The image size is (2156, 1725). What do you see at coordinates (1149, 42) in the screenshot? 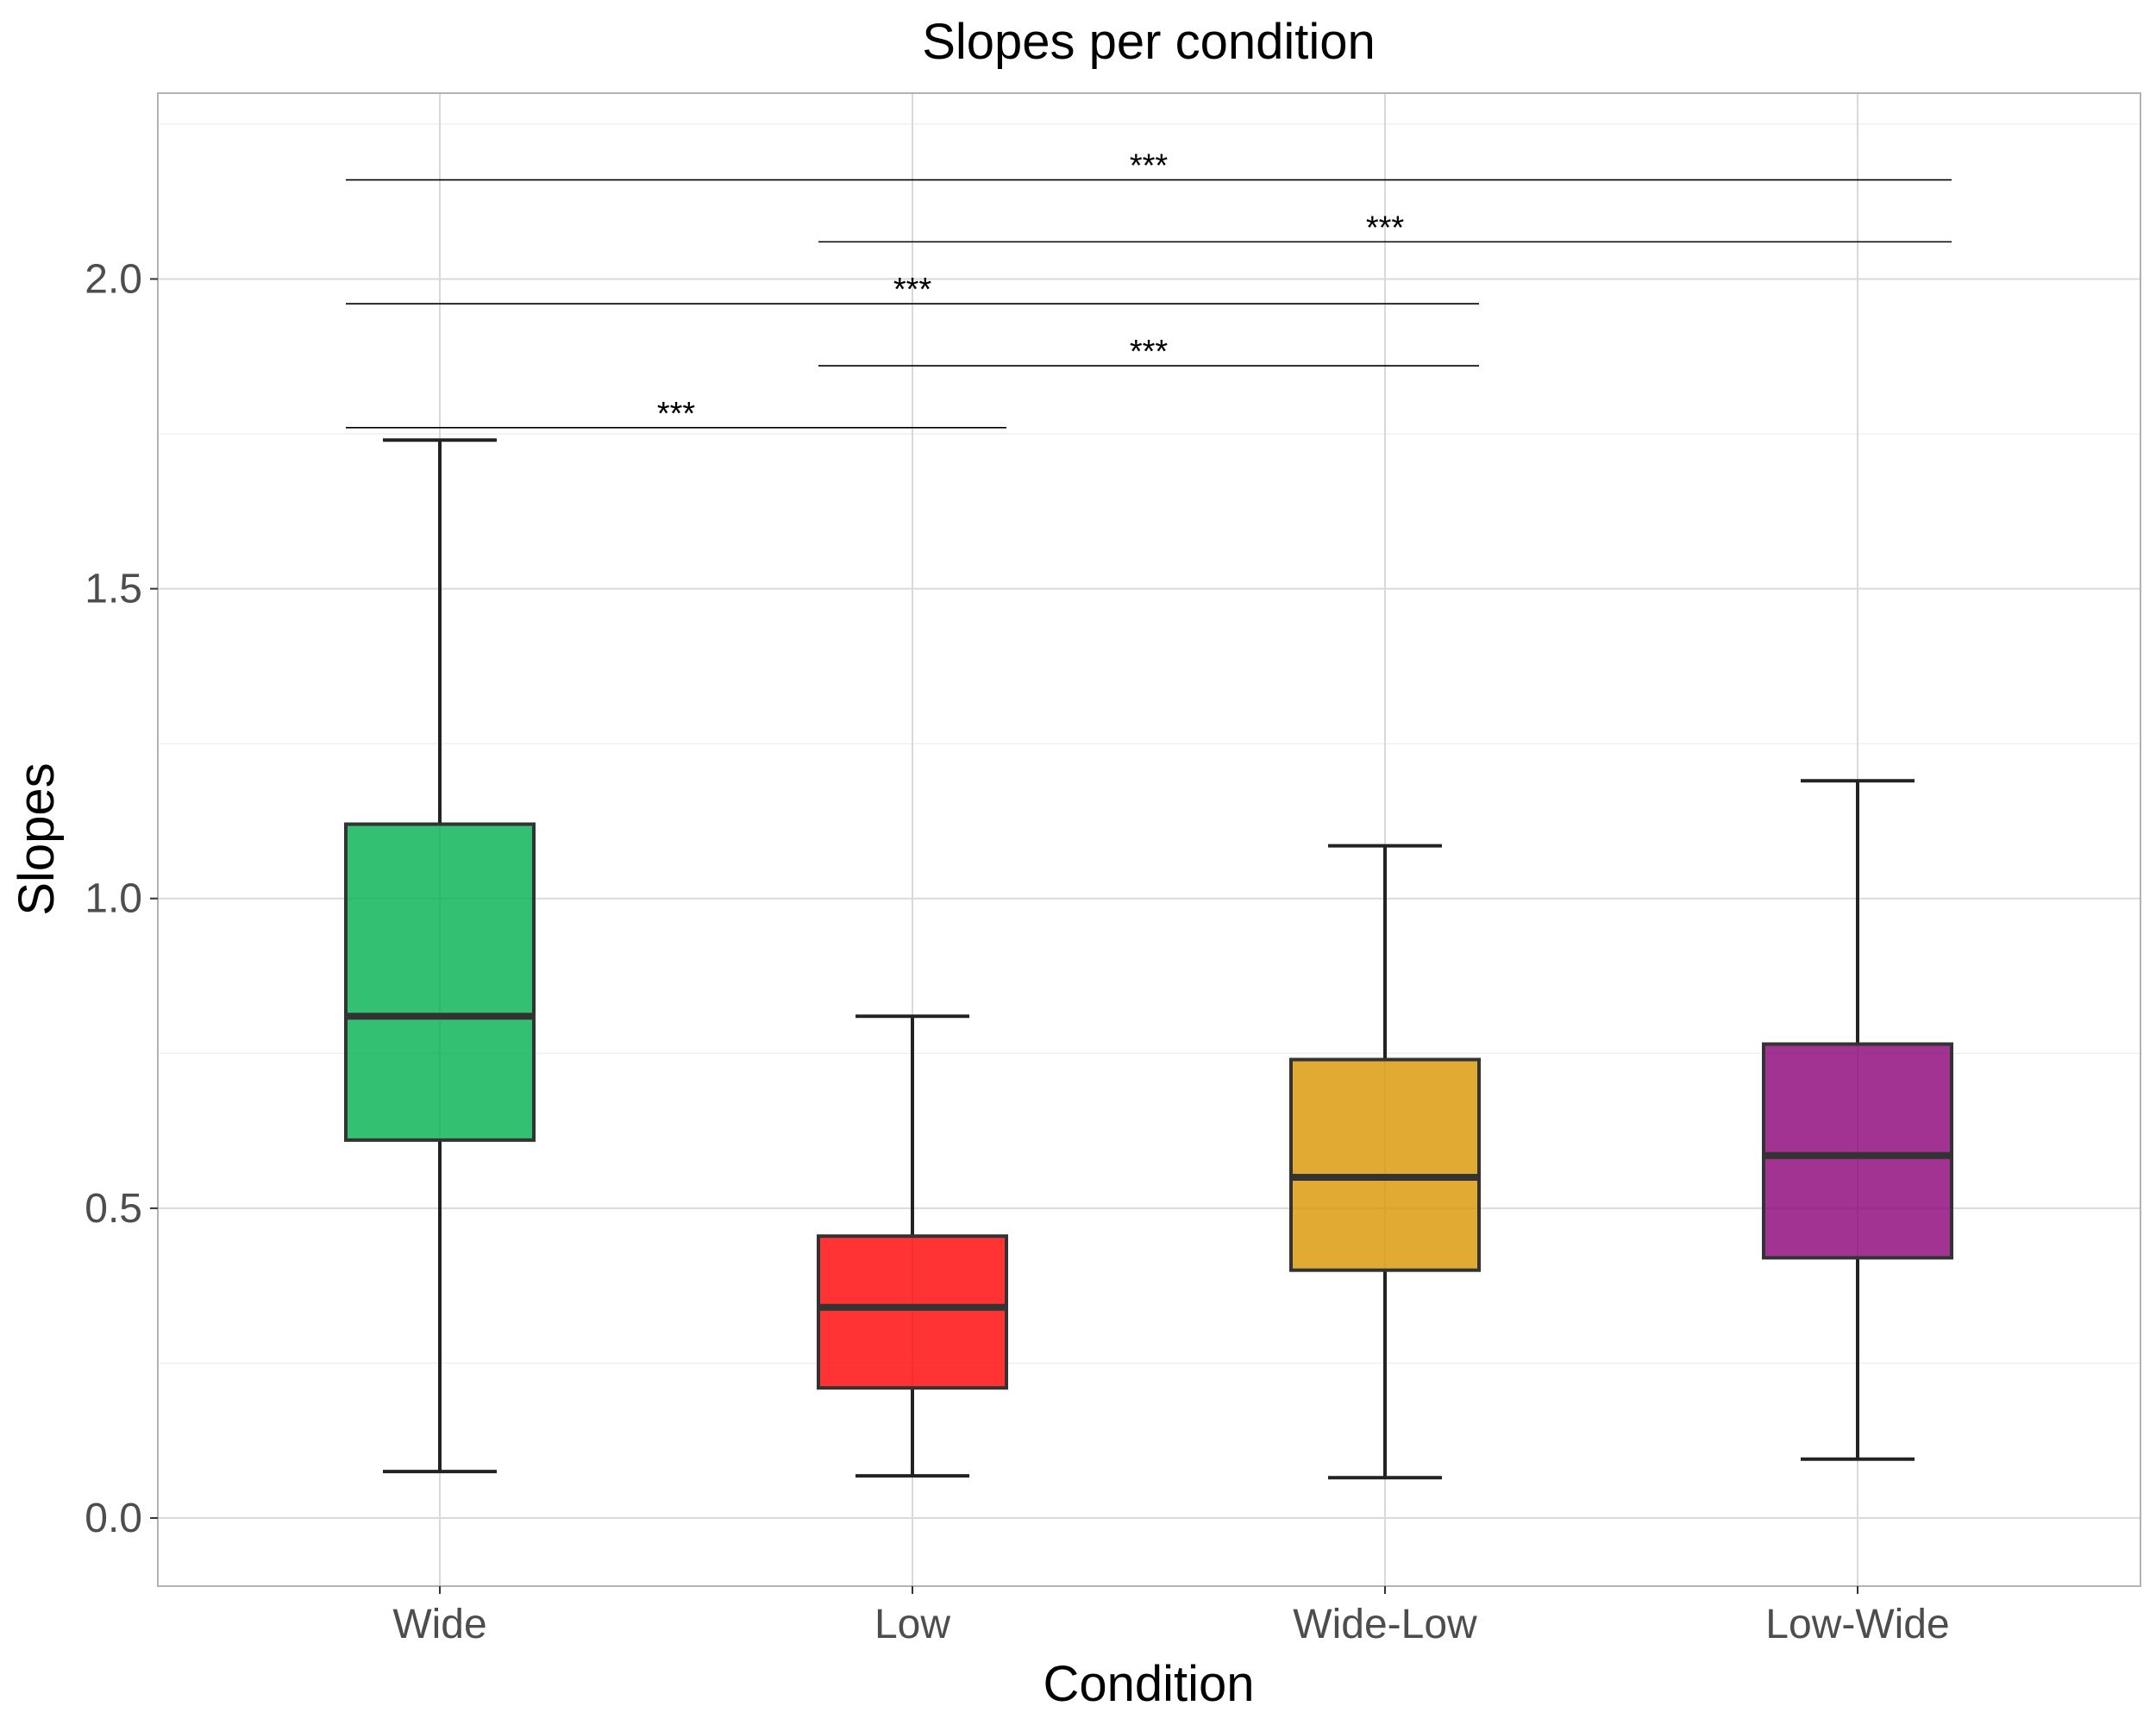
I see `chart-title: Slopes per condition` at bounding box center [1149, 42].